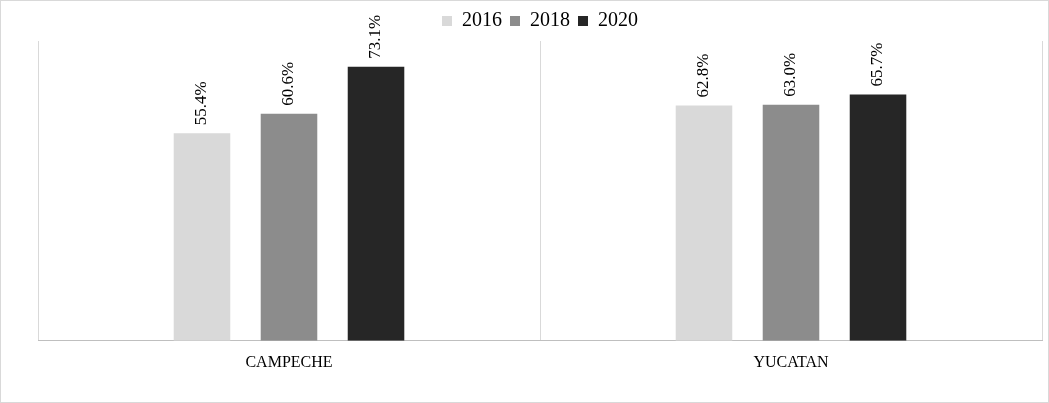 This screenshot has height=403, width=1049. I want to click on legend-label: 2020, so click(618, 19).